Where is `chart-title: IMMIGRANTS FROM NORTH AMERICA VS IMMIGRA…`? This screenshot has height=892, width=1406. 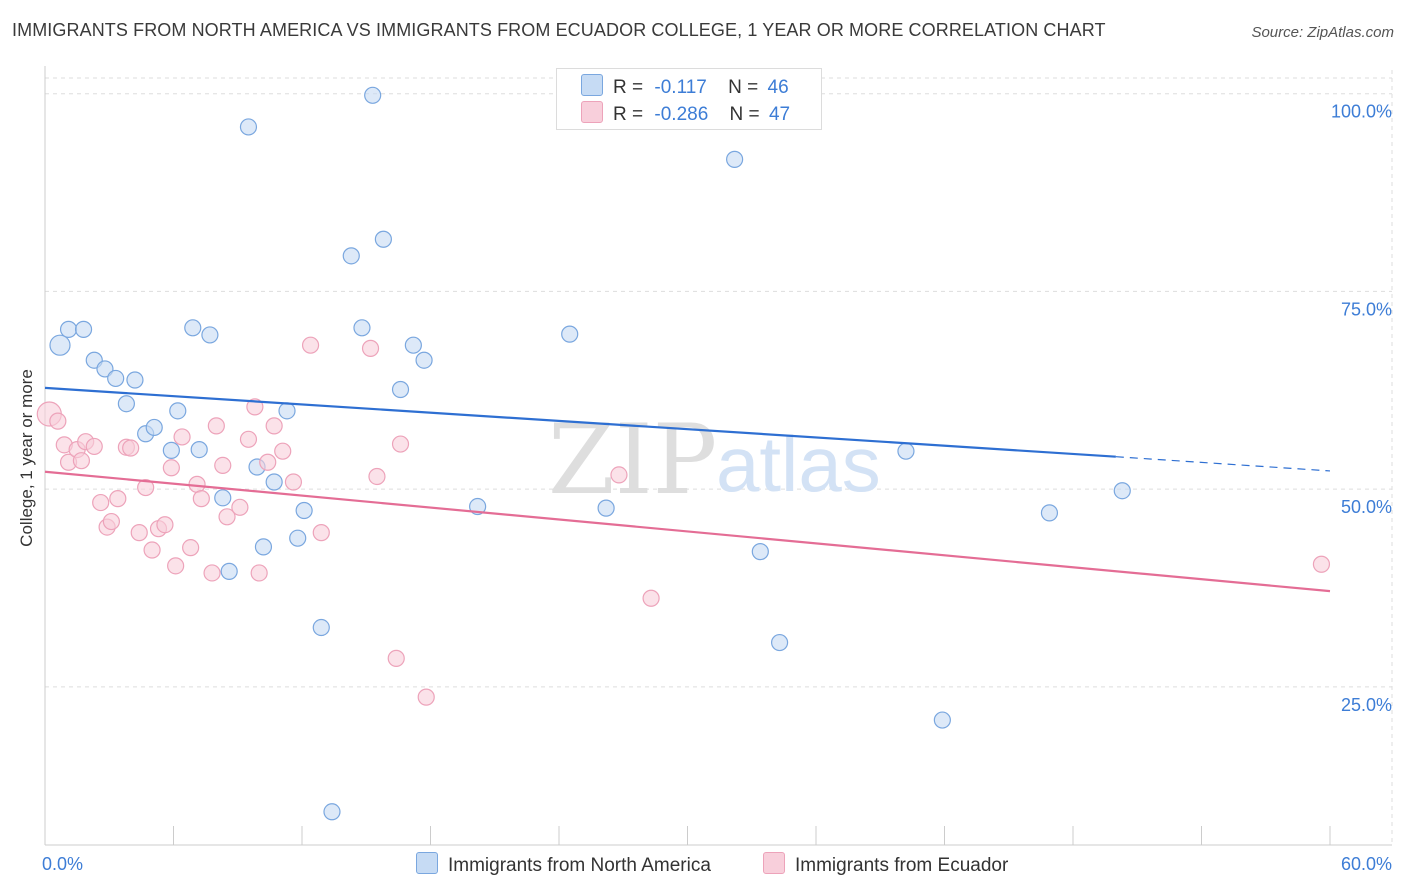
chart-title: IMMIGRANTS FROM NORTH AMERICA VS IMMIGRA… is located at coordinates (559, 30).